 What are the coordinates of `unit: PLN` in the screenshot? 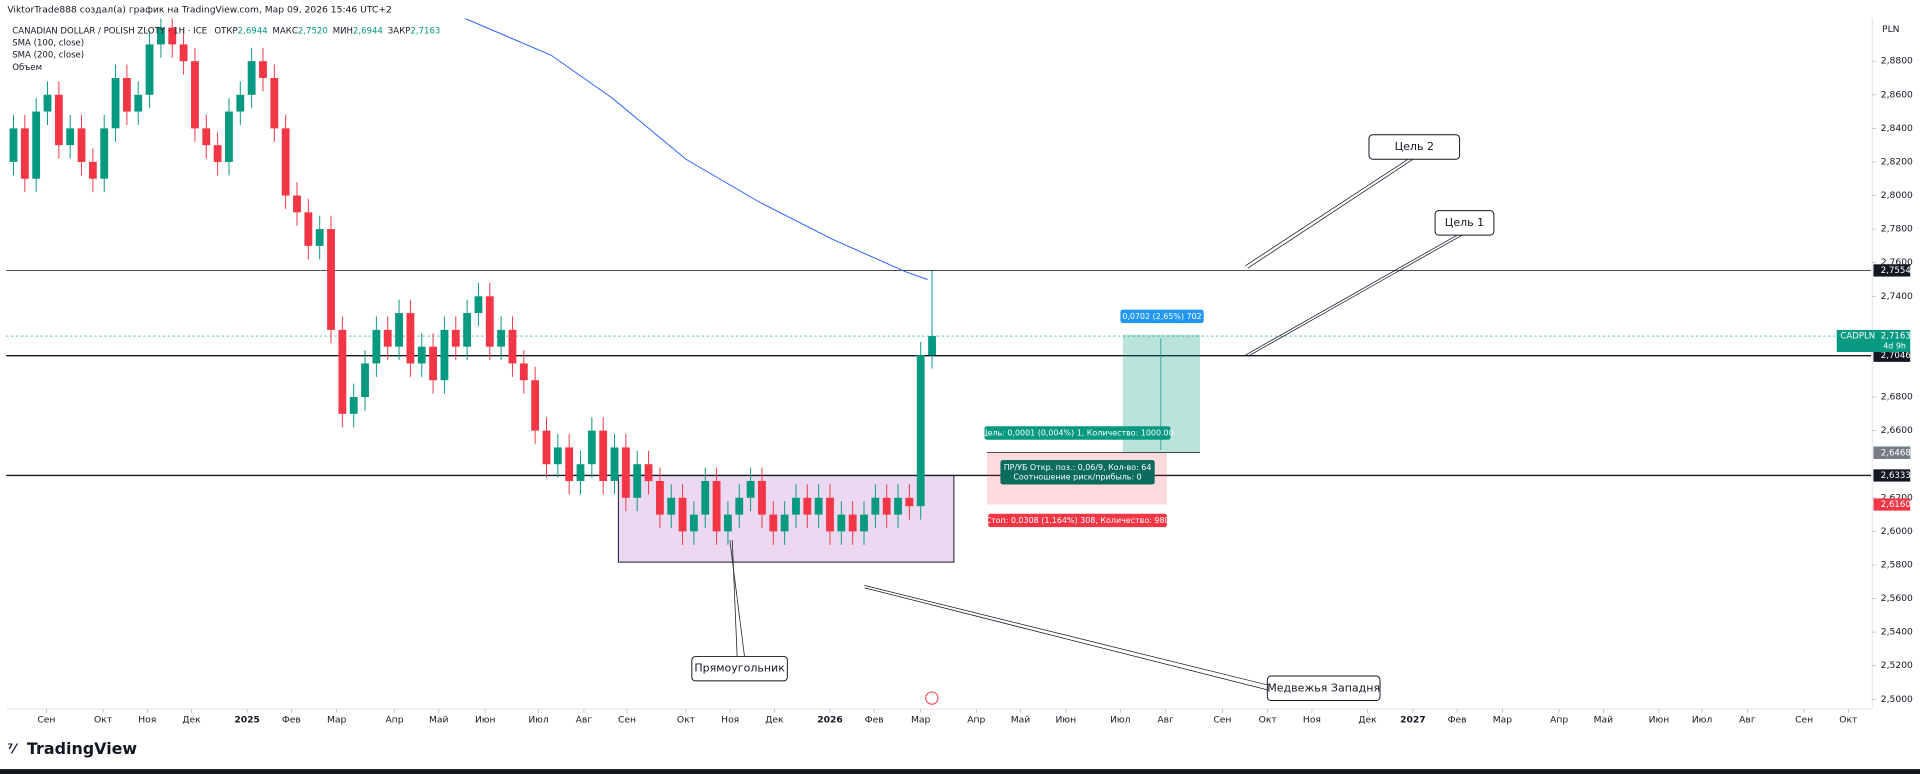 It's located at (1891, 29).